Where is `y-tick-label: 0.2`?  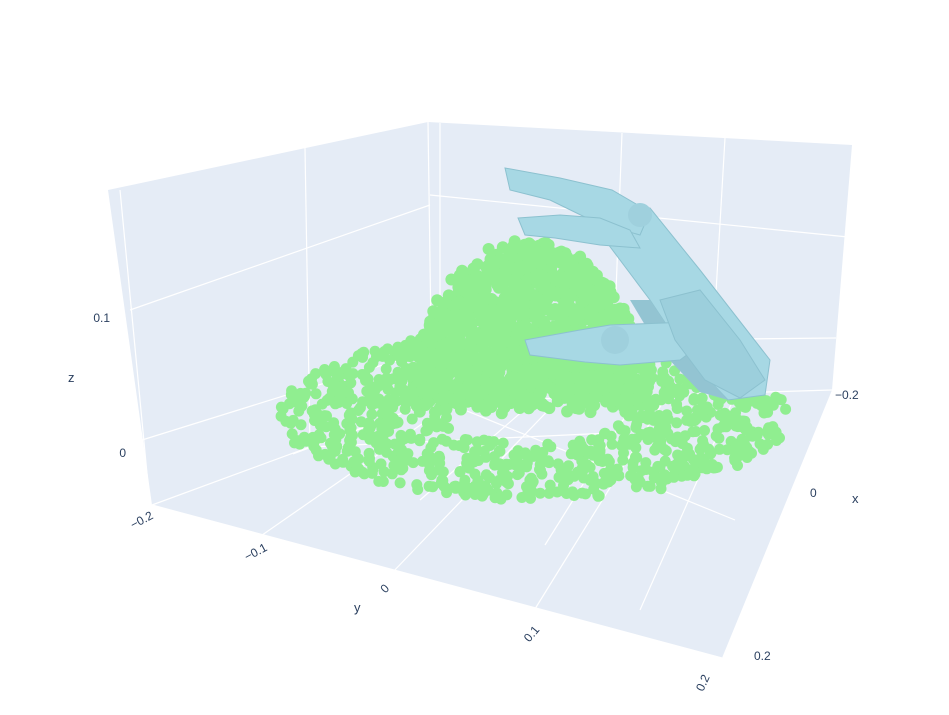 y-tick-label: 0.2 is located at coordinates (703, 682).